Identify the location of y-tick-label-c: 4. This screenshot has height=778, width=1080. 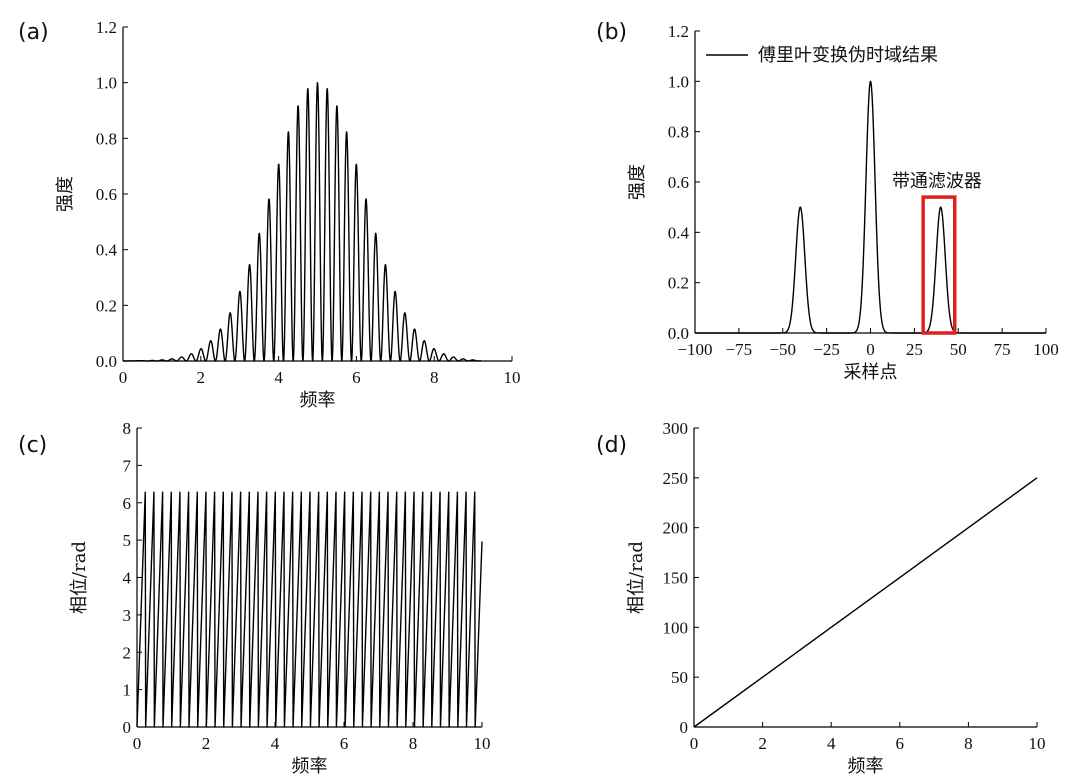
(127, 578).